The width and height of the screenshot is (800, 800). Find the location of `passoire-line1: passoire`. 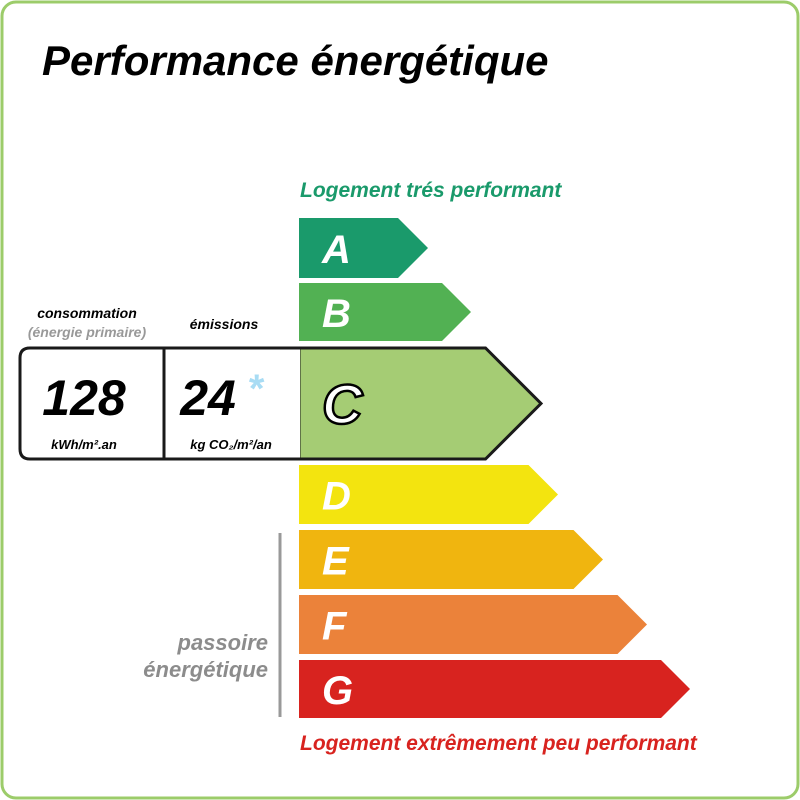

passoire-line1: passoire is located at coordinates (223, 642).